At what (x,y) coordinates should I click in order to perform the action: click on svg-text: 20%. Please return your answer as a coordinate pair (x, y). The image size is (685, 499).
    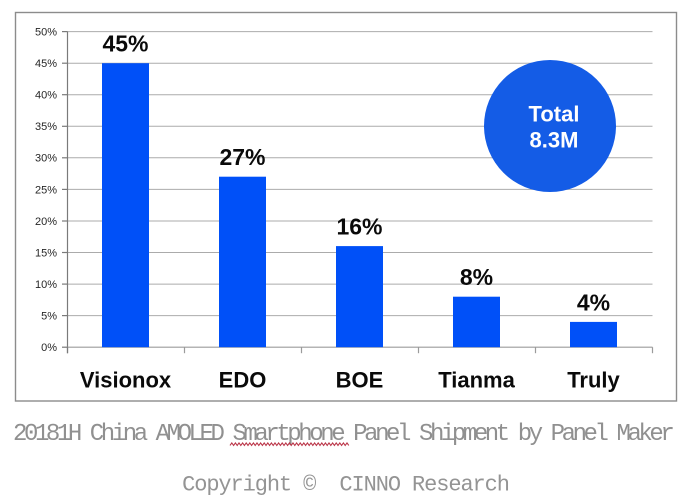
    Looking at the image, I should click on (46, 222).